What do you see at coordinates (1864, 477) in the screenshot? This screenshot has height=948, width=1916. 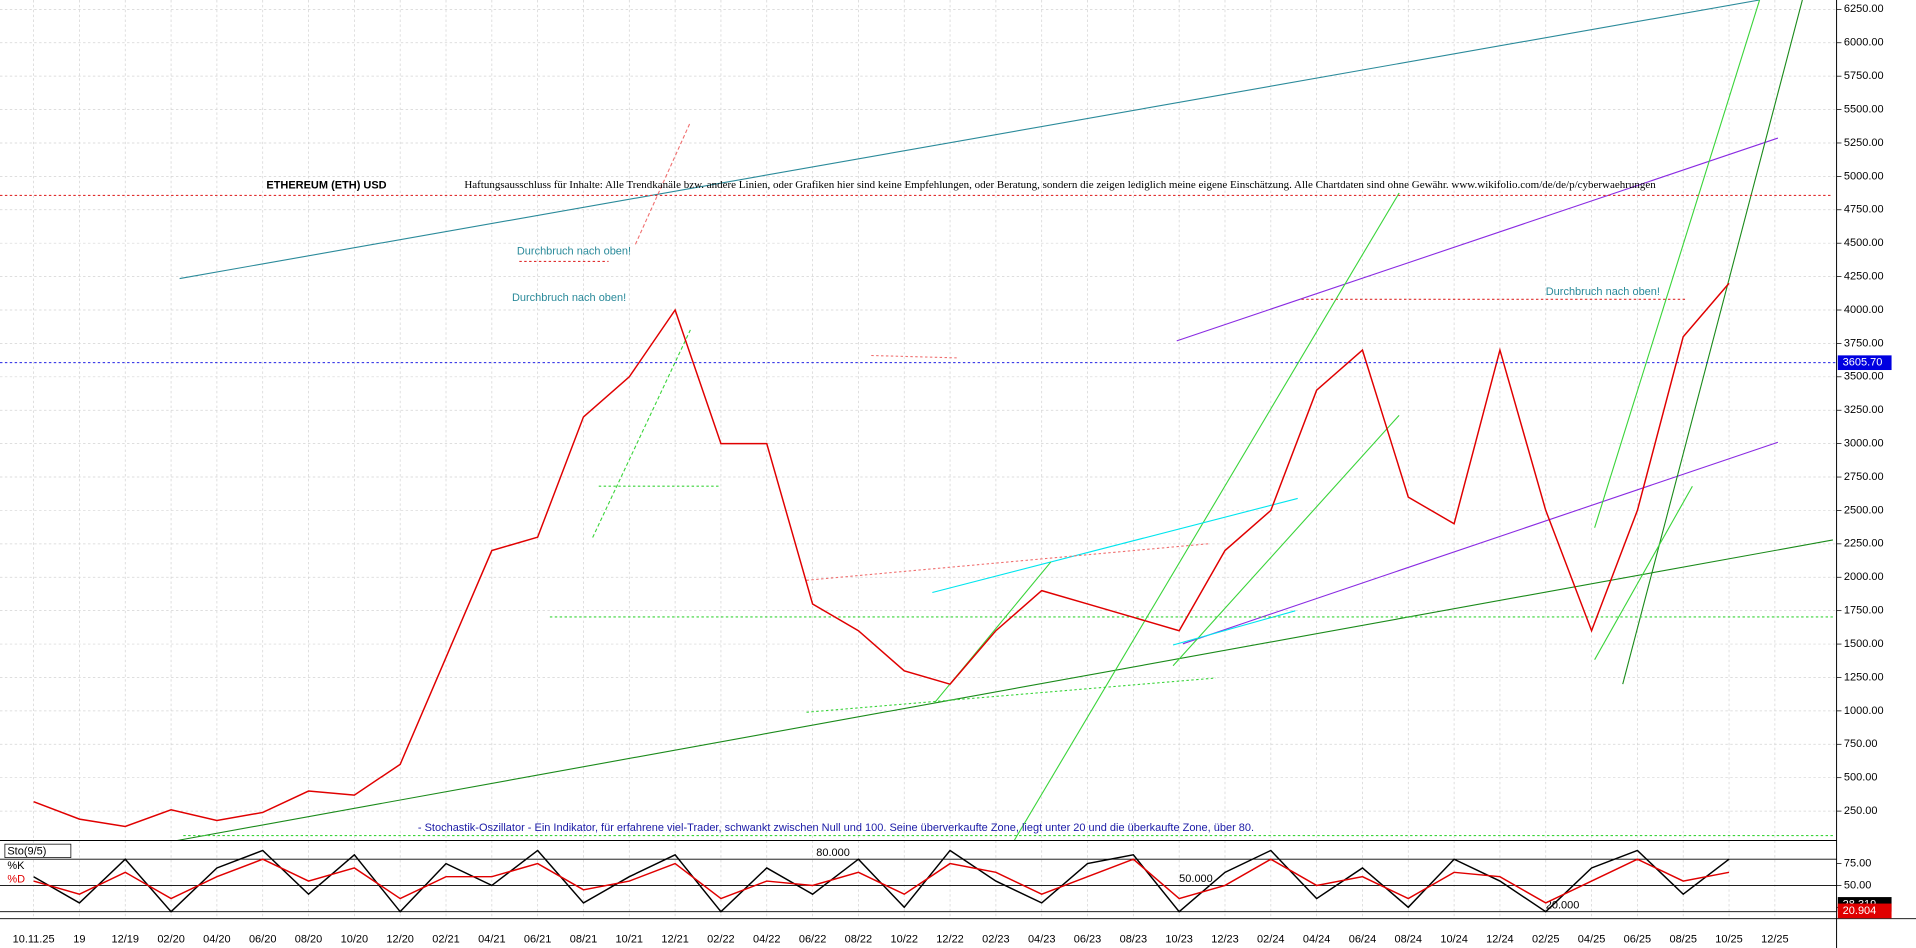 I see `y-tick-label: 2750.00` at bounding box center [1864, 477].